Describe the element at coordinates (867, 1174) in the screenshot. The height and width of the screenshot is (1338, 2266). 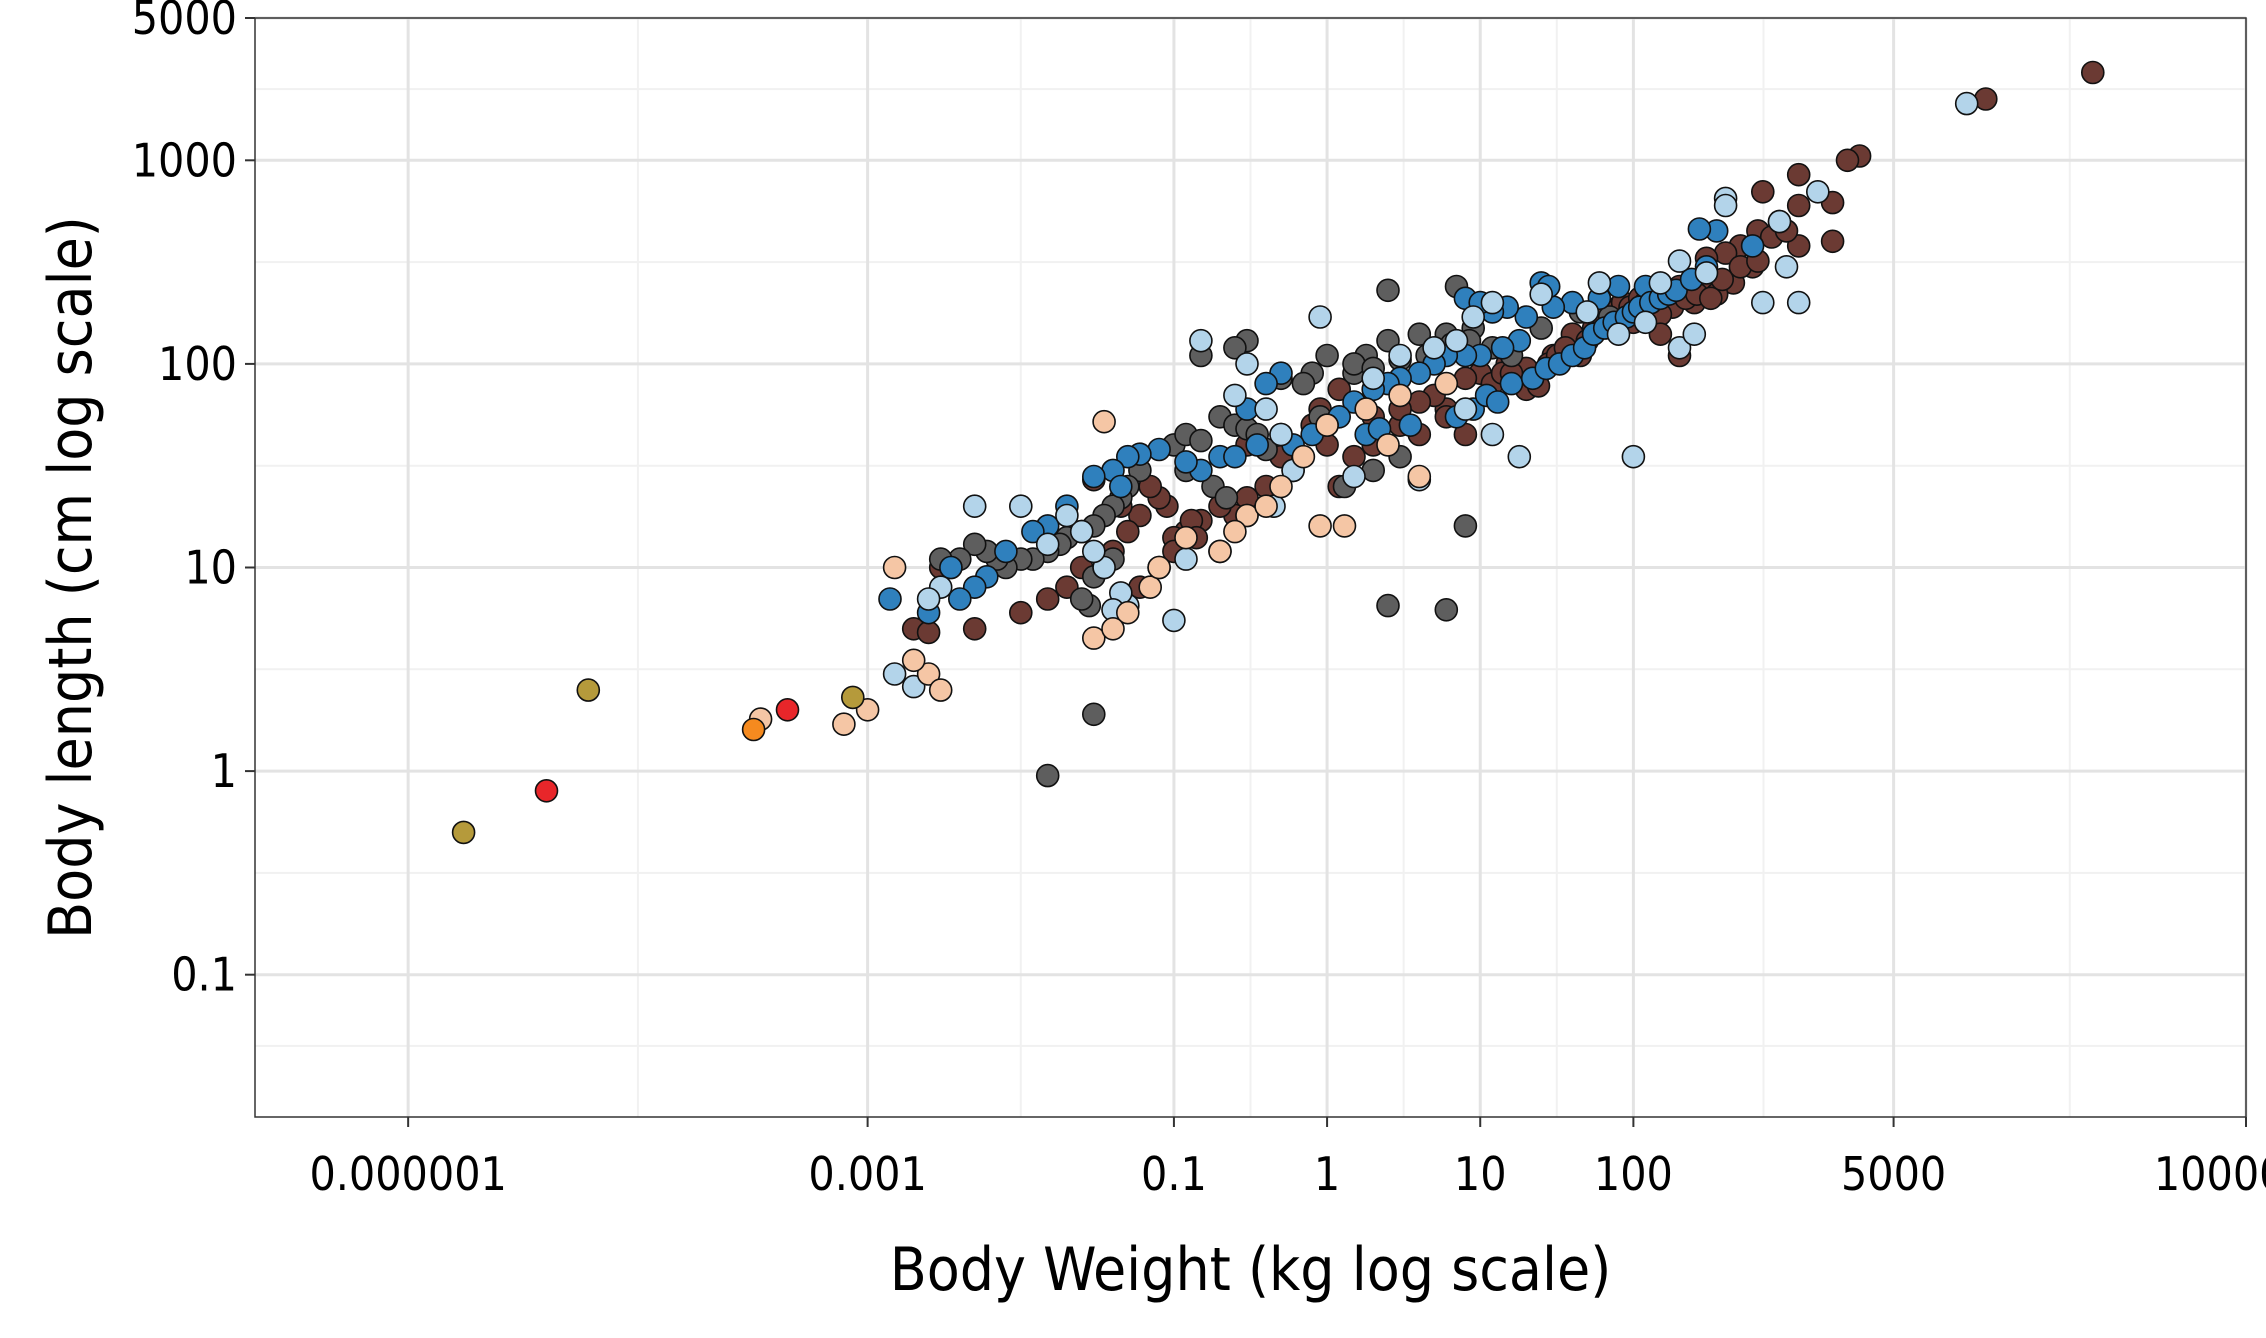
I see `x-tick-label: 0.001` at that location.